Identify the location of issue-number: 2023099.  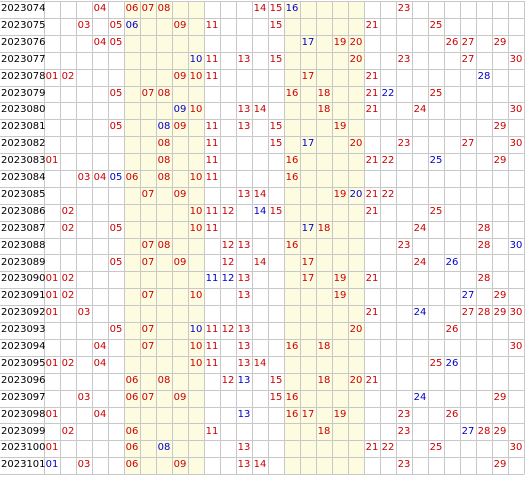
(23, 431).